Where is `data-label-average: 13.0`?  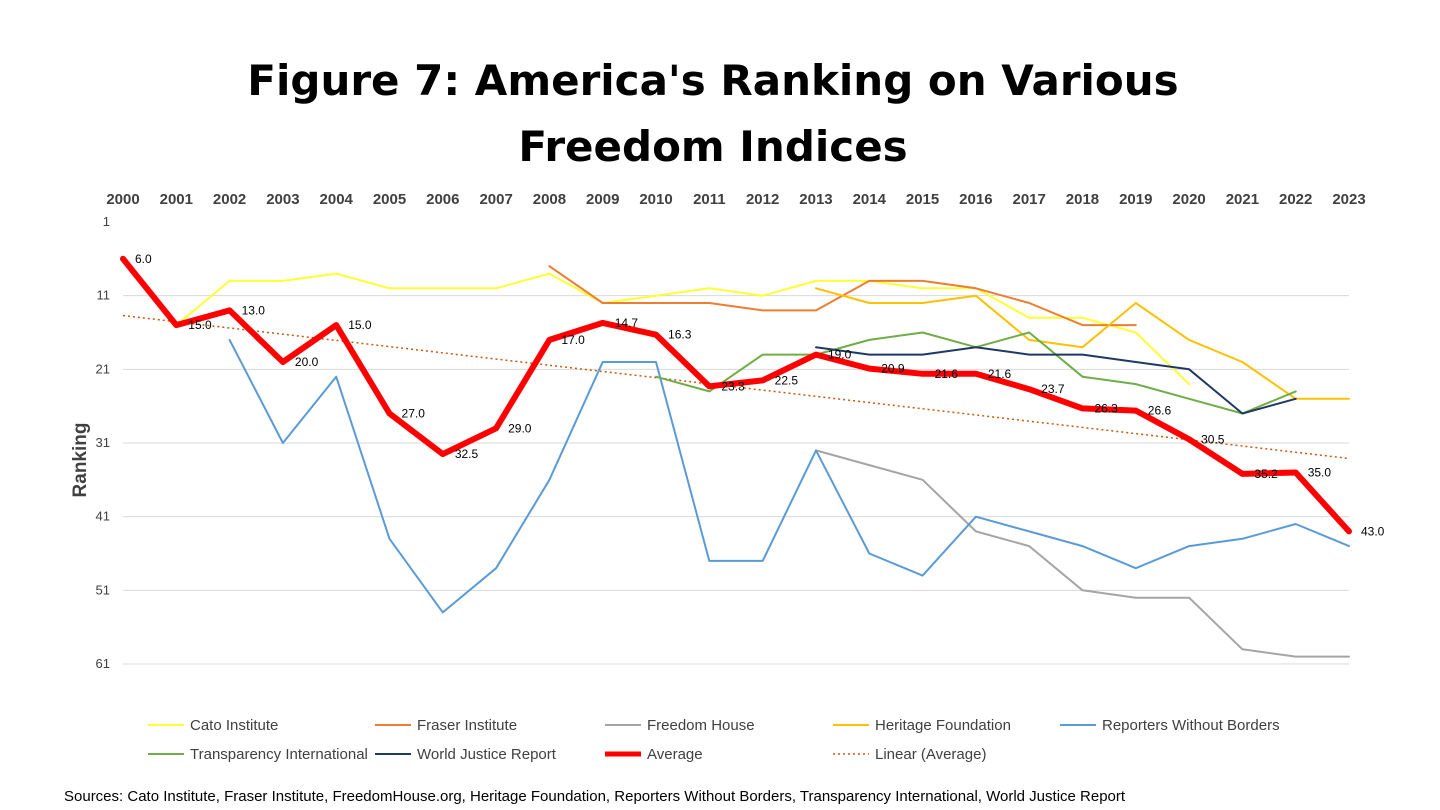 data-label-average: 13.0 is located at coordinates (254, 310).